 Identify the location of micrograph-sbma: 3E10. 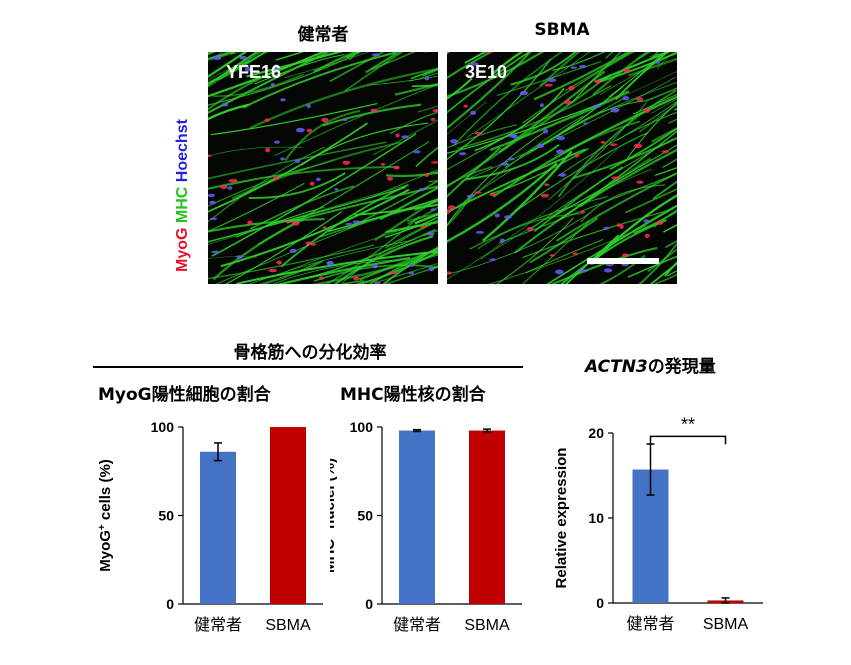
(562, 168).